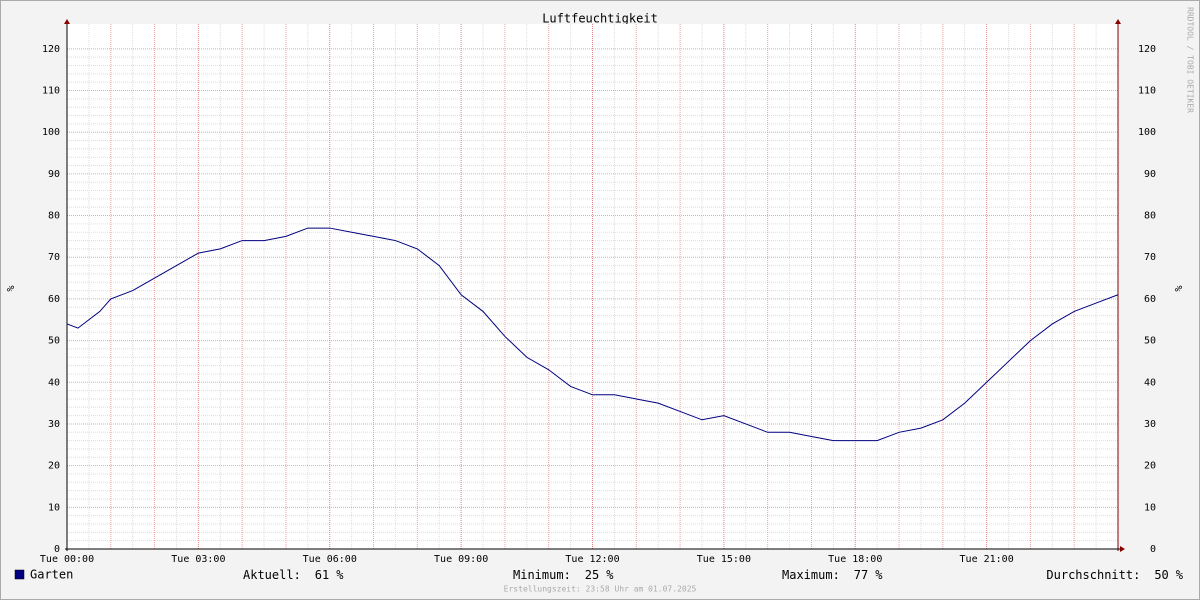  Describe the element at coordinates (67, 559) in the screenshot. I see `x-tick-label: Tue 00:00` at that location.